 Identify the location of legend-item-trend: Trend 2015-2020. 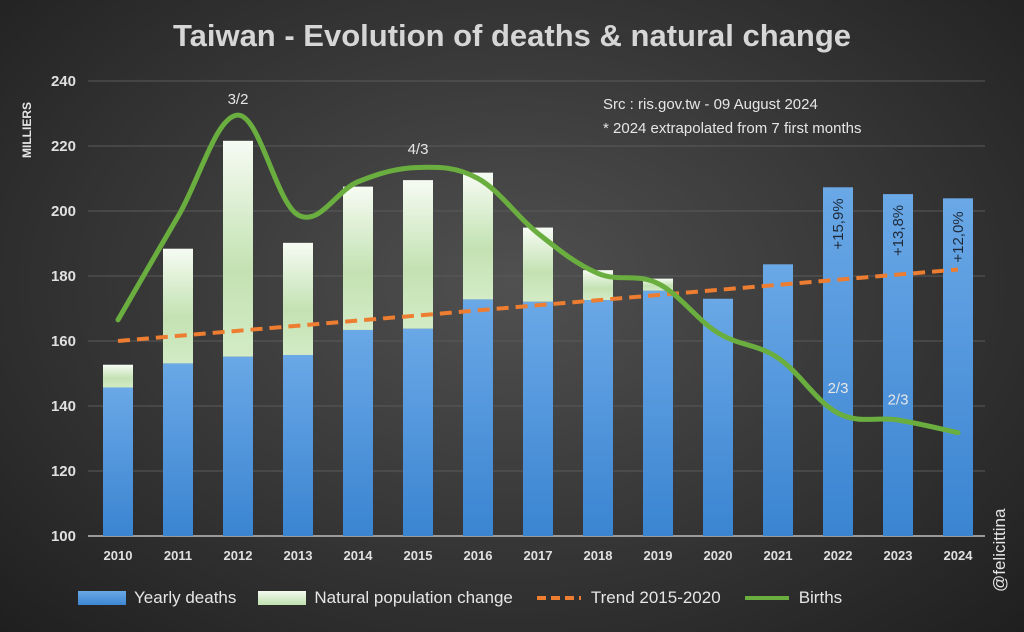
(628, 598).